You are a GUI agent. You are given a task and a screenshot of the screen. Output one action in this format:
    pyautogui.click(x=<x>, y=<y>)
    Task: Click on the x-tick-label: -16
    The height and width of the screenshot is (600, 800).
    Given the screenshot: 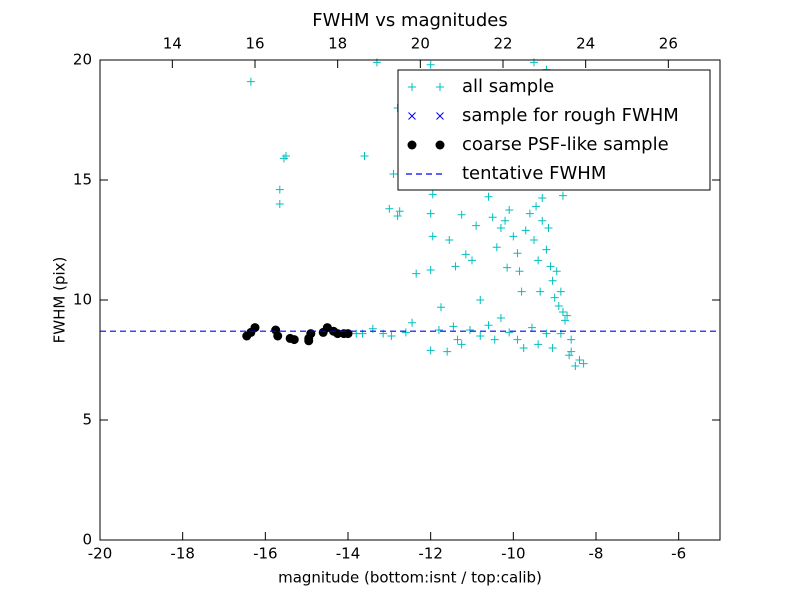 What is the action you would take?
    pyautogui.click(x=265, y=554)
    